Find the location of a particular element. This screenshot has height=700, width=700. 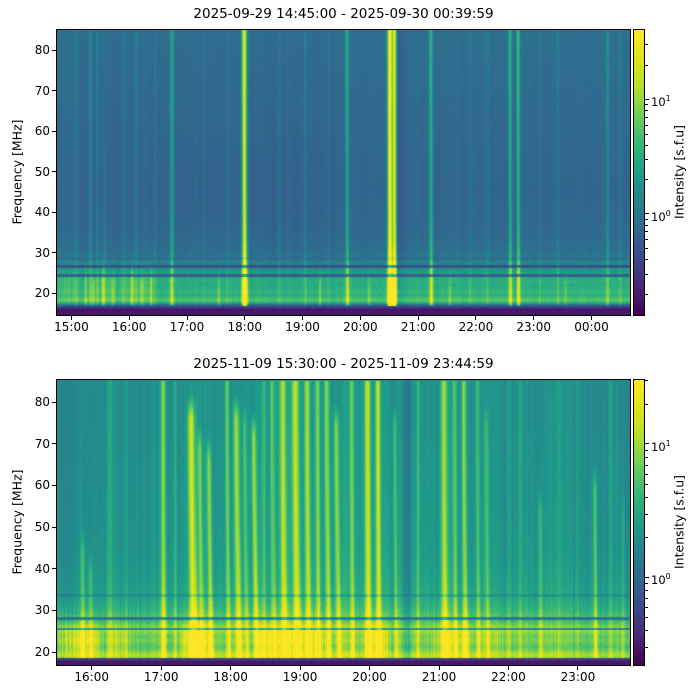

colorbar is located at coordinates (639, 172).